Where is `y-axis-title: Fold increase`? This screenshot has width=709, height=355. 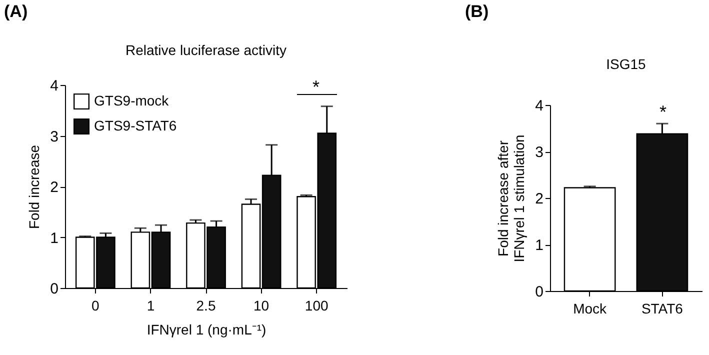
y-axis-title: Fold increase is located at coordinates (34, 187).